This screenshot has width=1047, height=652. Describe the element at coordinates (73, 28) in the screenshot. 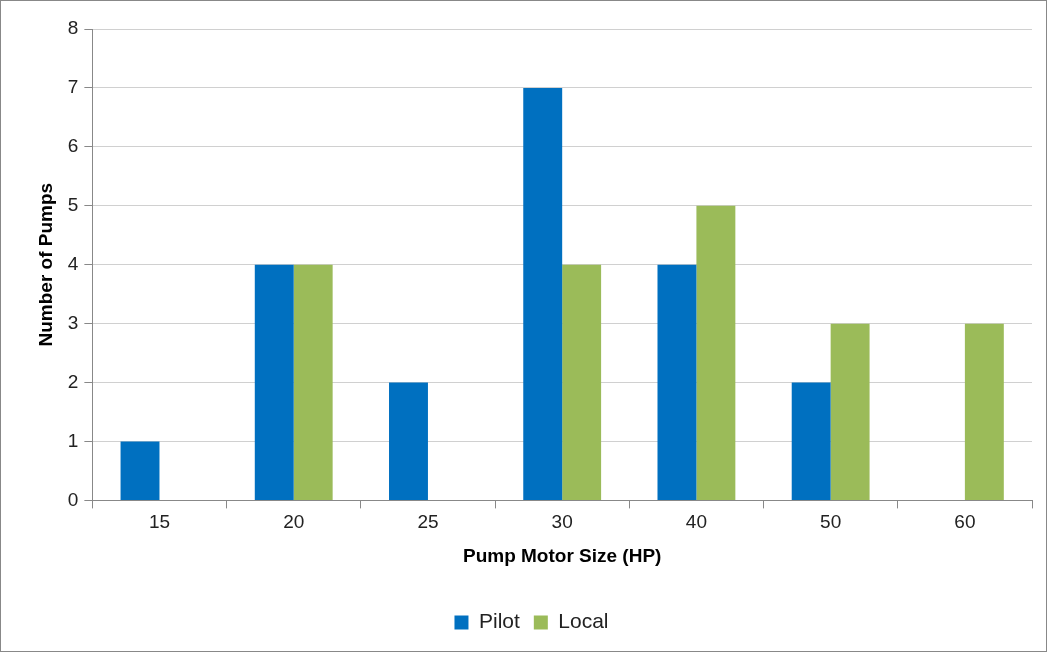

I see `y-tick-label: 8` at that location.